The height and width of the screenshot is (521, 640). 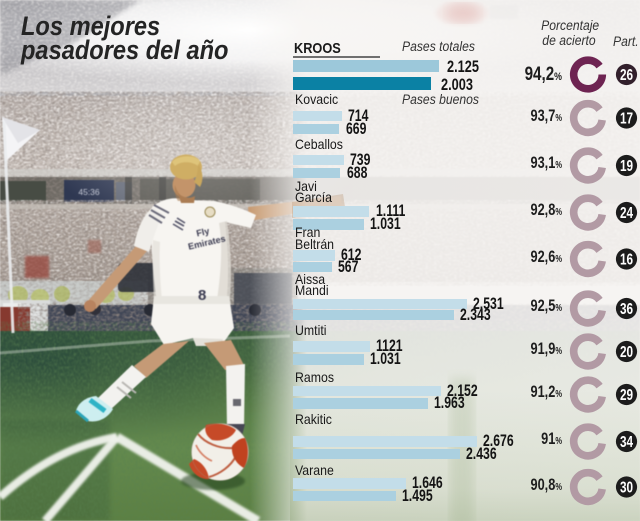 I want to click on svg-text: 19, so click(x=626, y=166).